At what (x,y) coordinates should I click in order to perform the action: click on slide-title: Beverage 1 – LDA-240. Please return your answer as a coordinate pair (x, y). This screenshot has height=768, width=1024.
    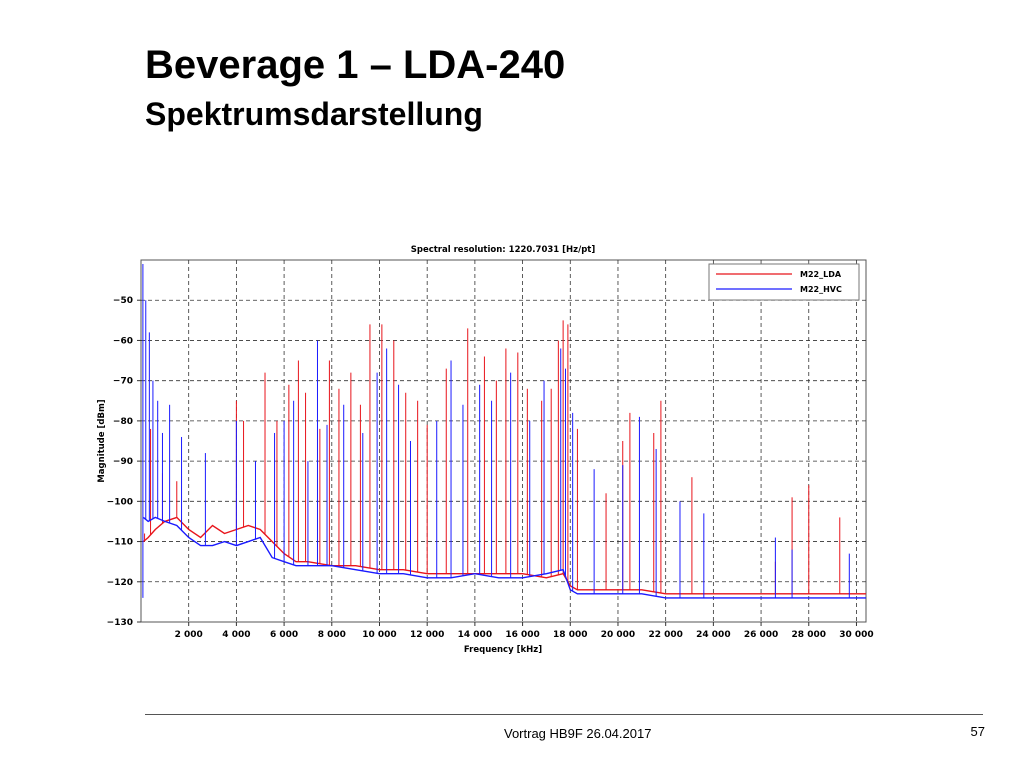
    Looking at the image, I should click on (355, 65).